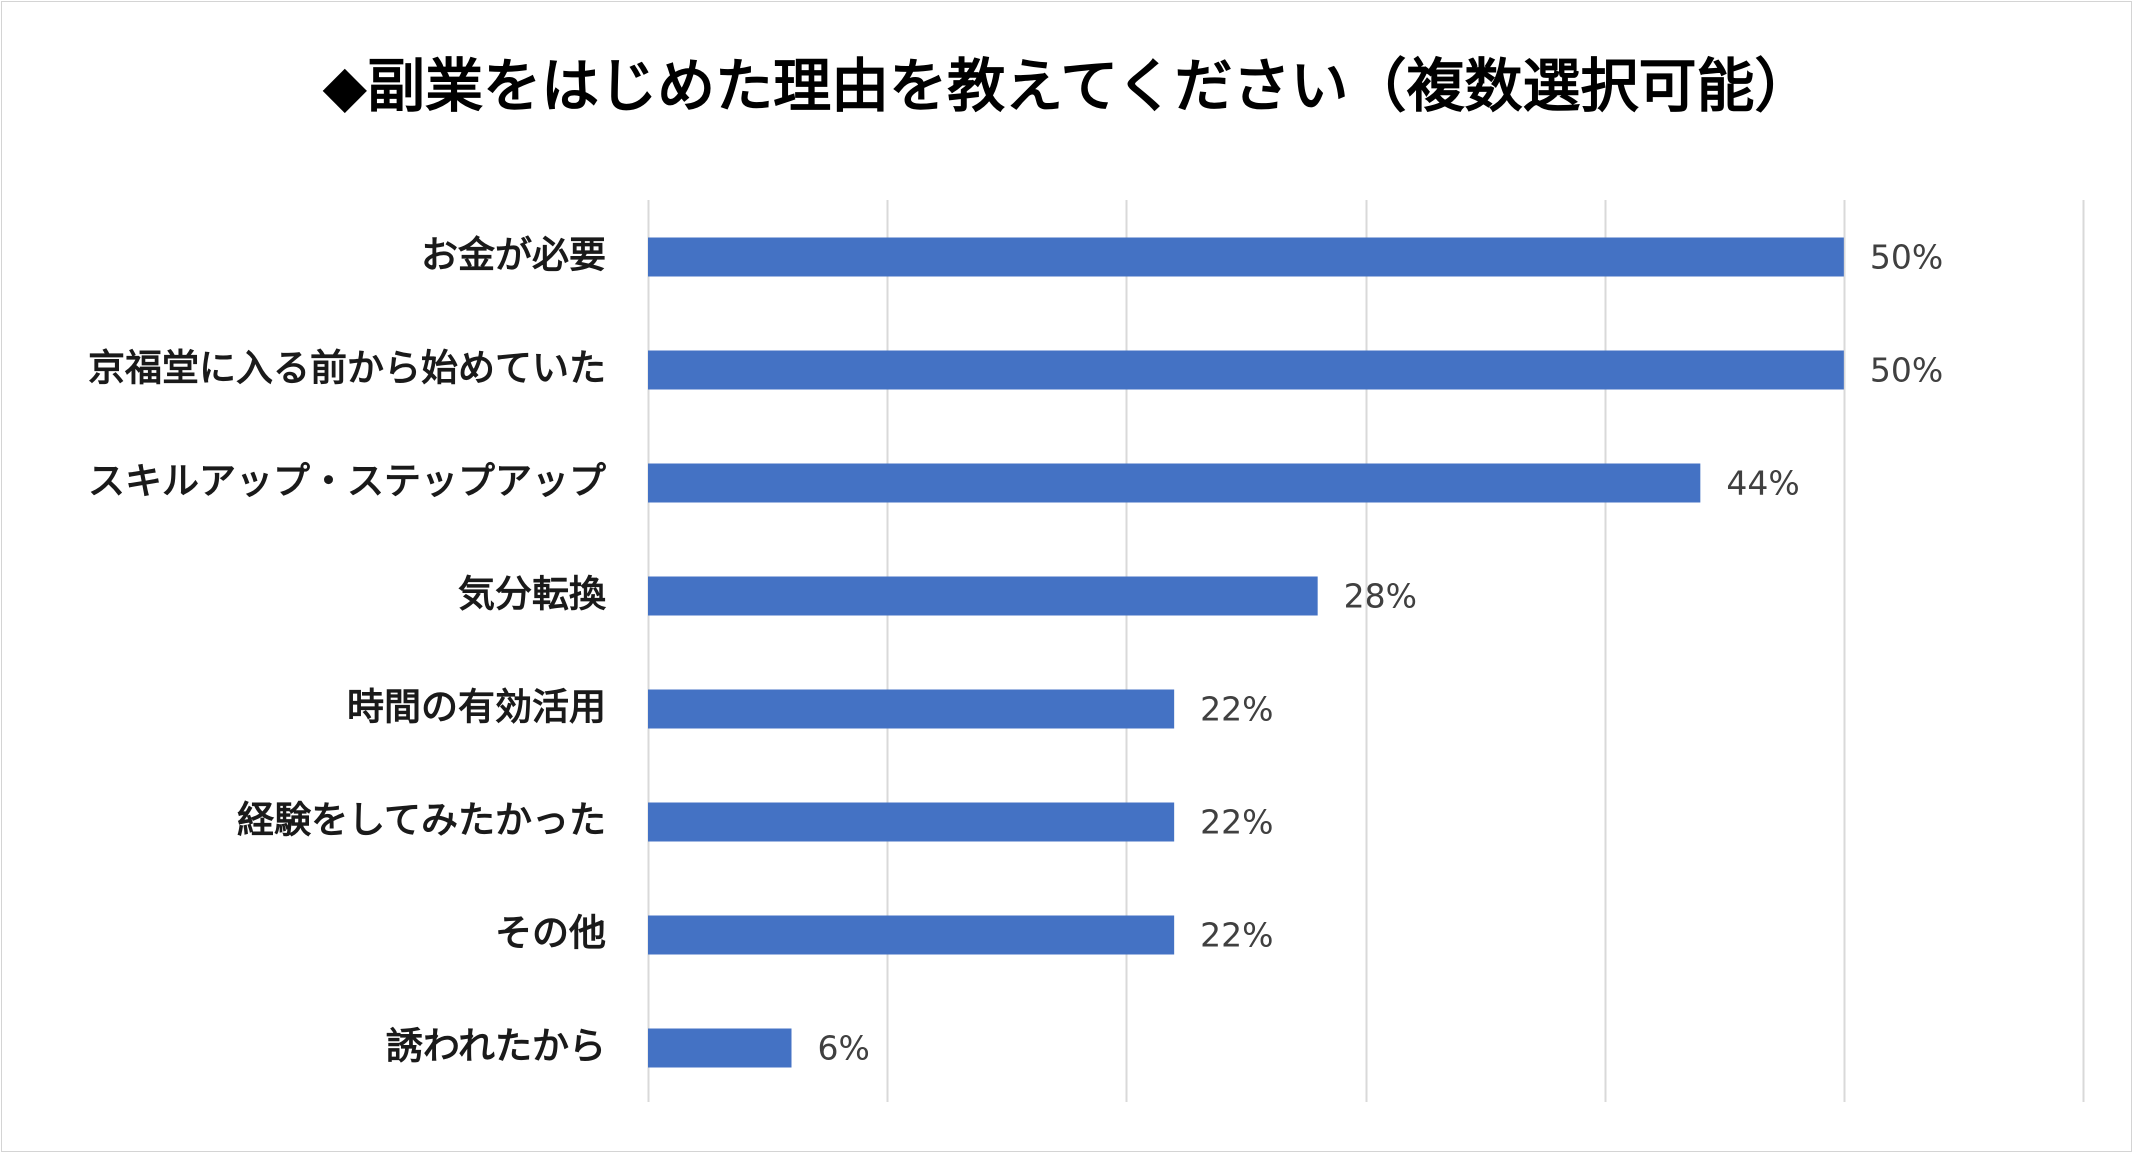  What do you see at coordinates (496, 1046) in the screenshot?
I see `category-label: 誘われたから` at bounding box center [496, 1046].